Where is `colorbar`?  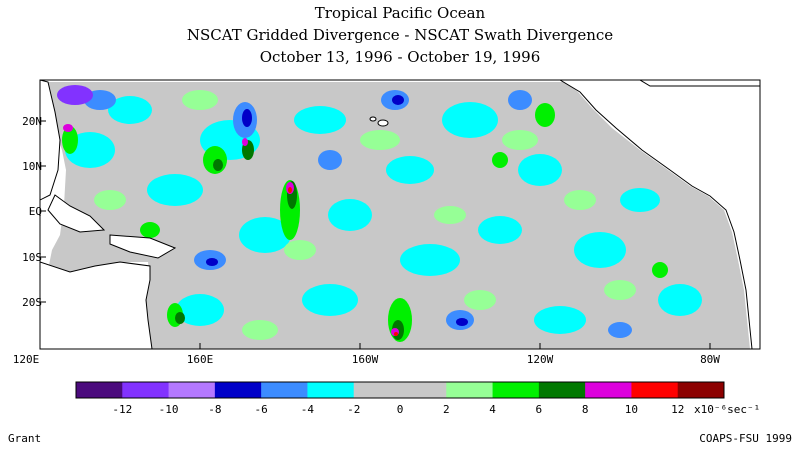
colorbar is located at coordinates (400, 390).